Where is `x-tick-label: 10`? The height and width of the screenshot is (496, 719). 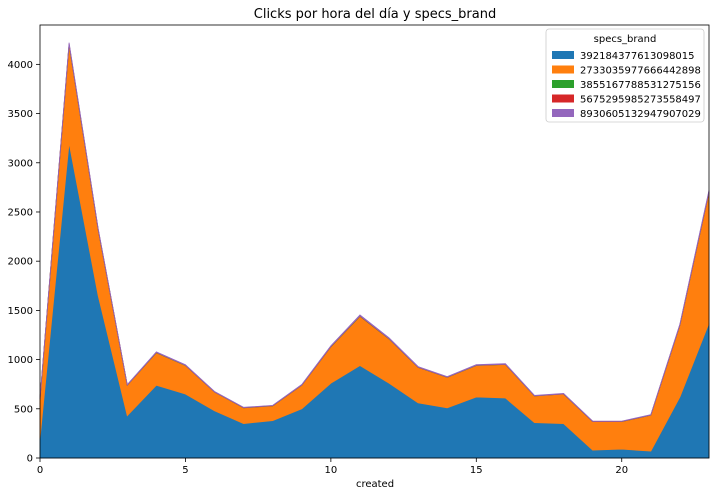
x-tick-label: 10 is located at coordinates (331, 470).